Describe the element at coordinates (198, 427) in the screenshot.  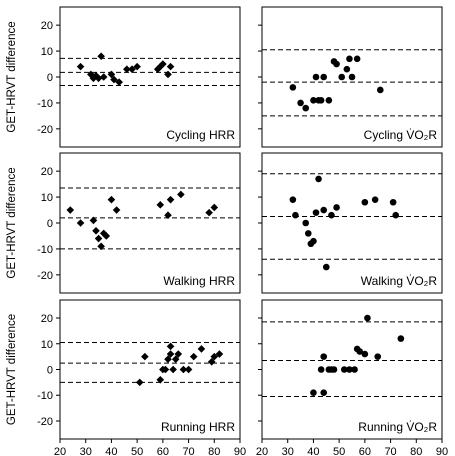
I see `panel-label: Running HRR` at that location.